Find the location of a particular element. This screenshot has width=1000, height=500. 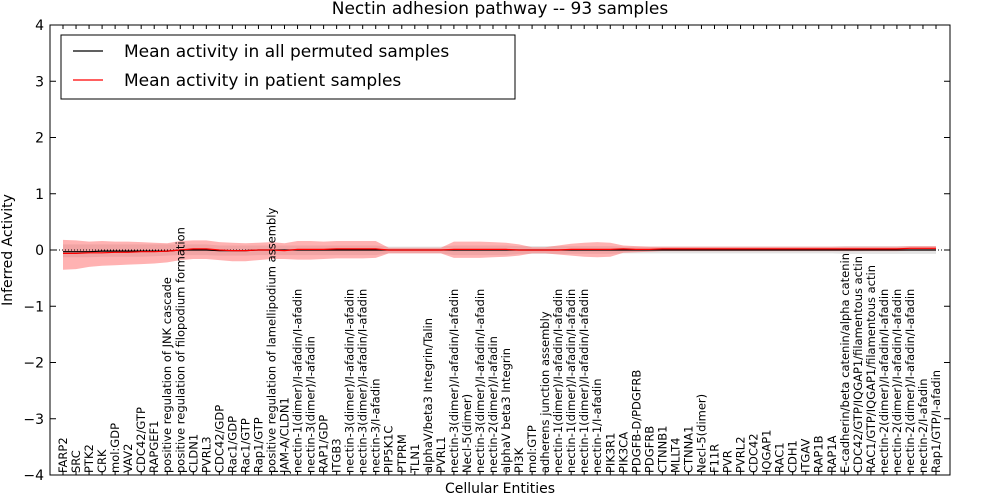

x-tick-label: nectin-1/I-afadin is located at coordinates (597, 426).